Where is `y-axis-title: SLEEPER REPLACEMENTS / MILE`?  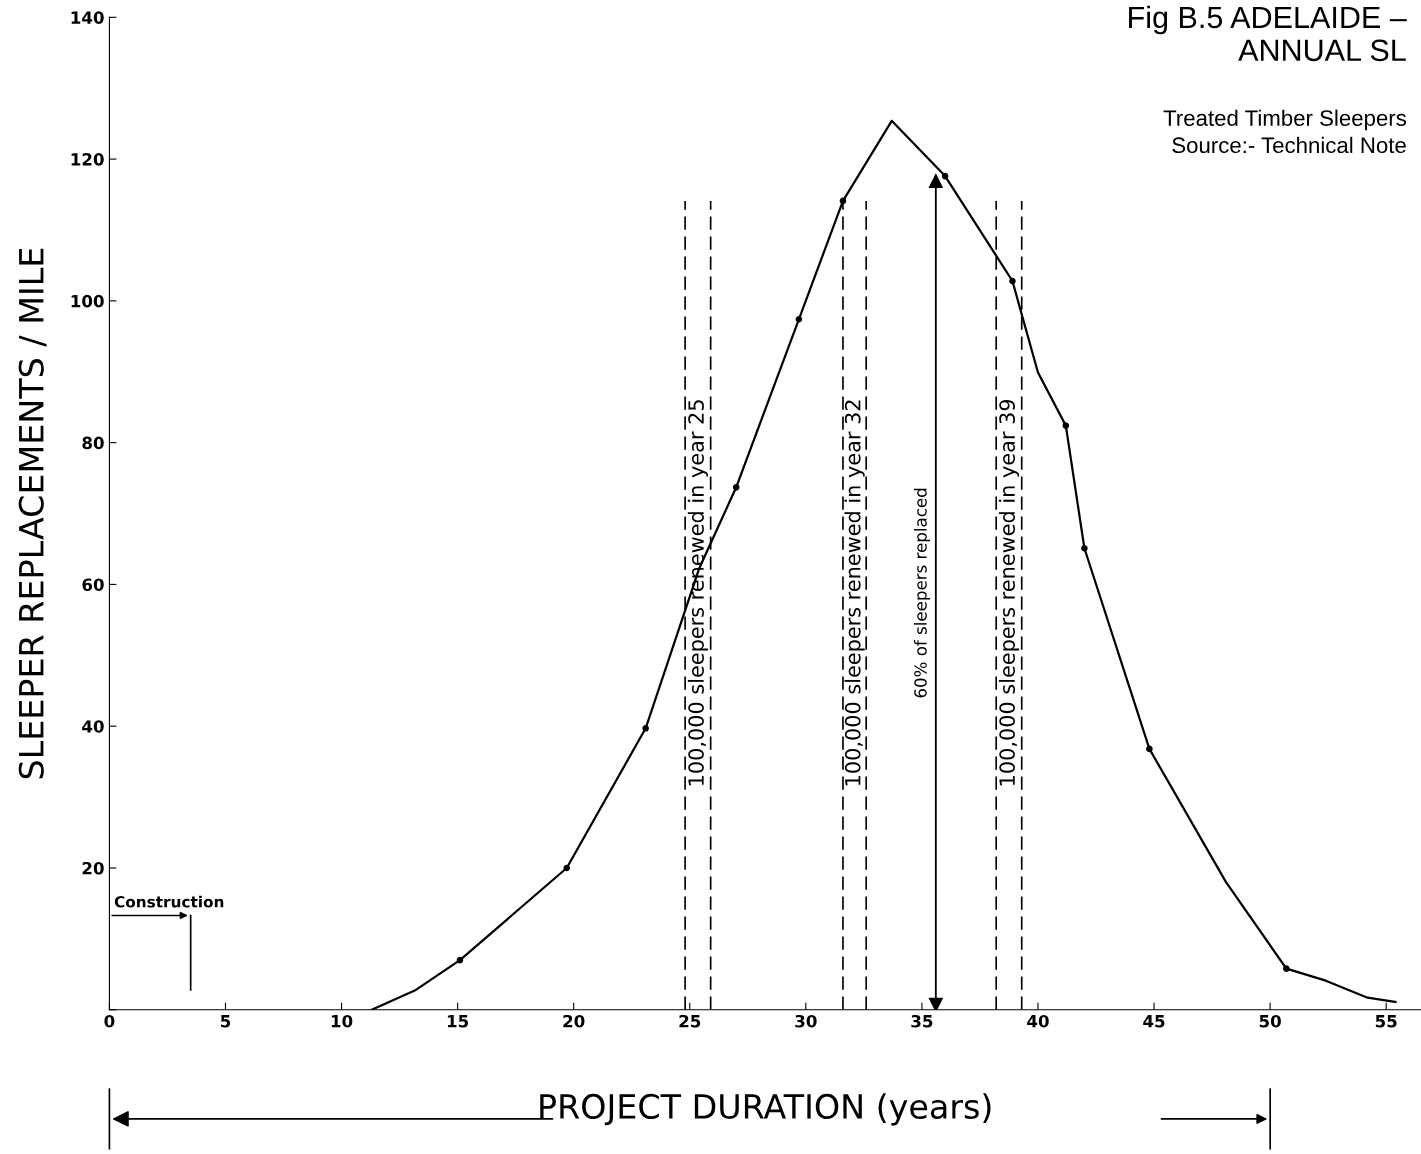 y-axis-title: SLEEPER REPLACEMENTS / MILE is located at coordinates (32, 513).